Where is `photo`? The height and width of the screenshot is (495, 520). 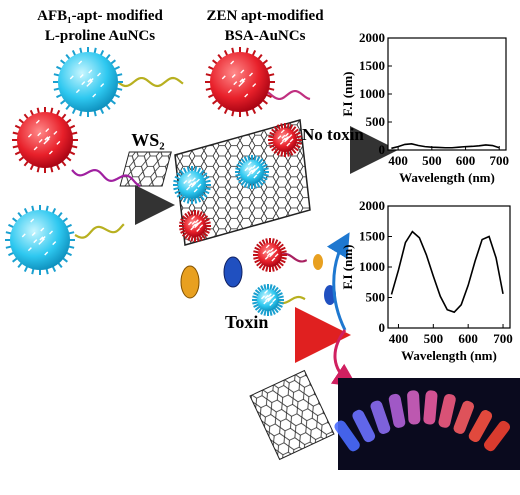
photo is located at coordinates (427, 424).